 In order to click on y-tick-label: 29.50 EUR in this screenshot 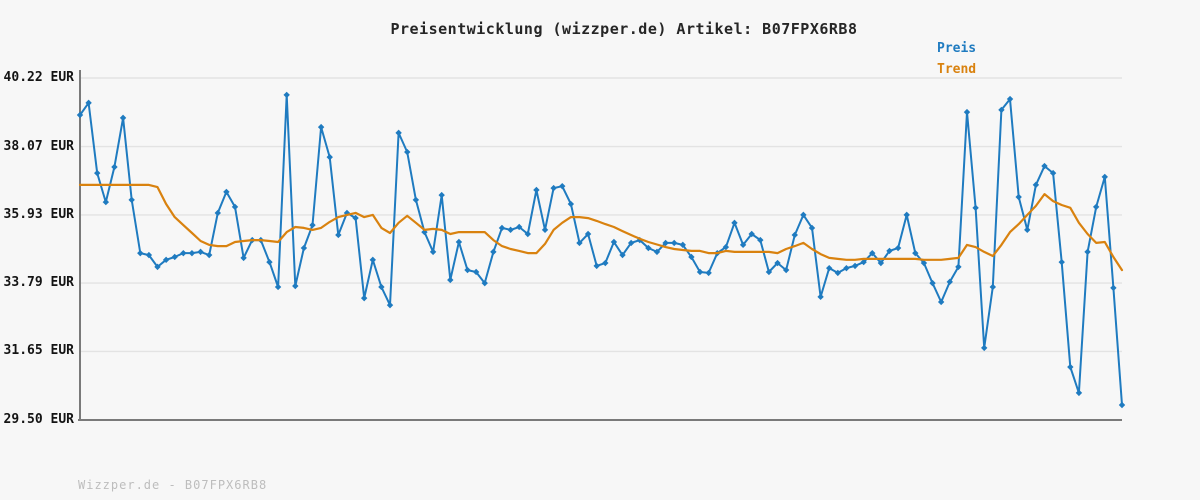, I will do `click(38, 419)`.